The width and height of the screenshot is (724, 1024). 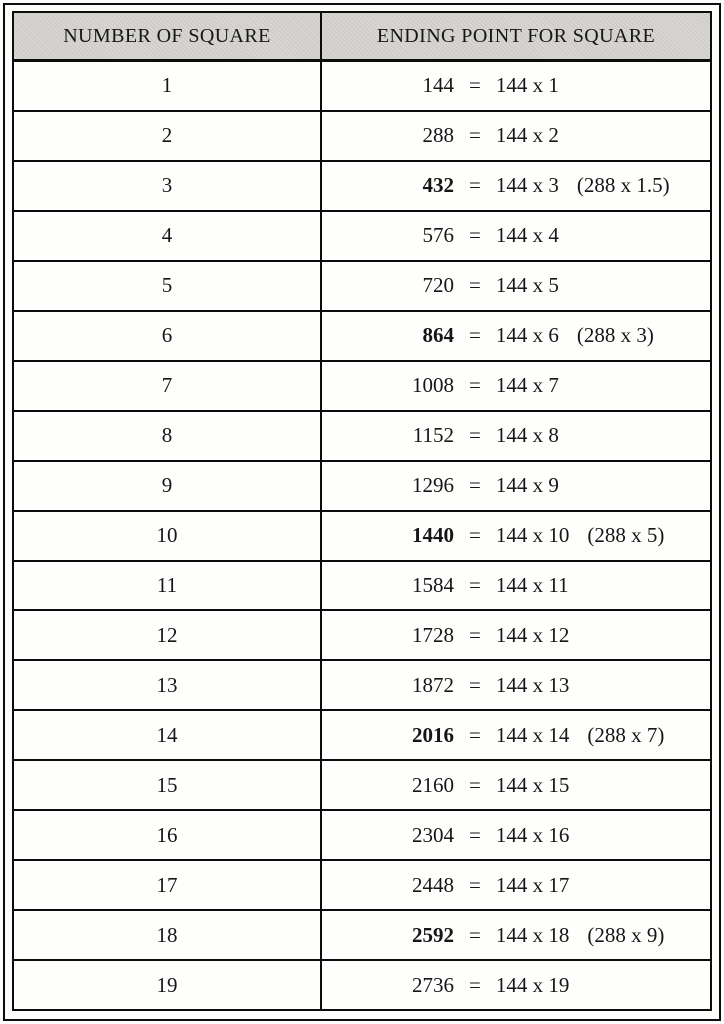 I want to click on ending-point-cell: 2448 = 144 x 17, so click(x=516, y=885).